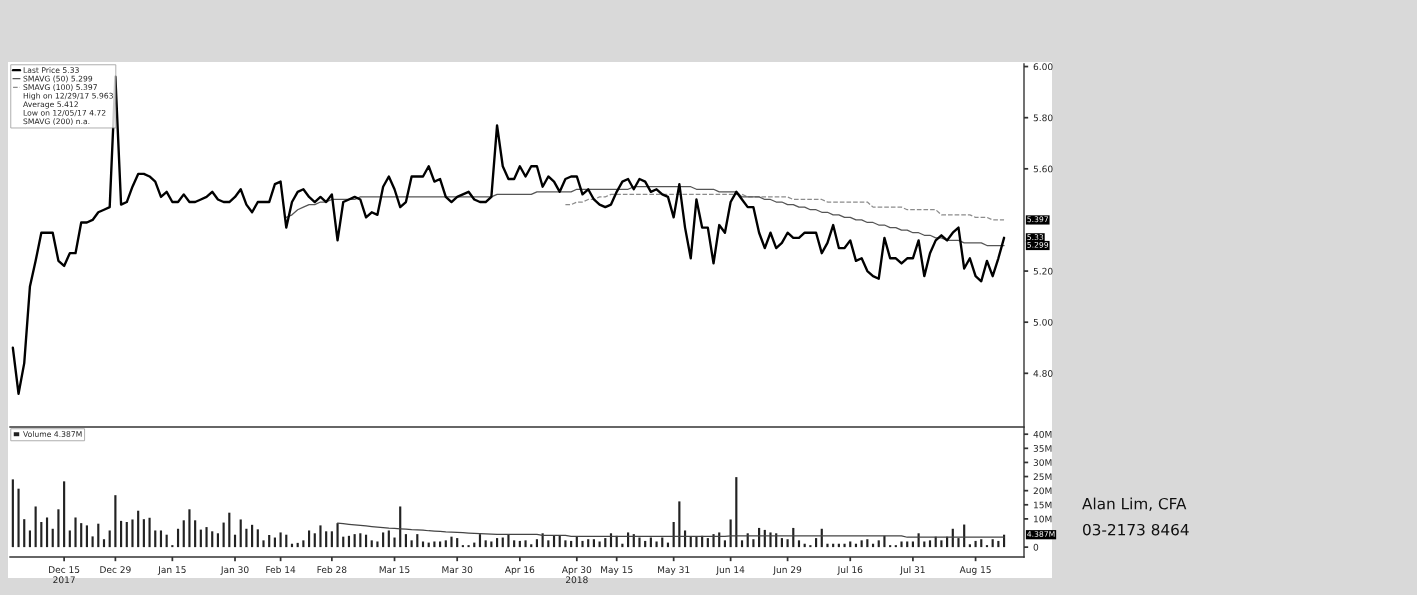 The width and height of the screenshot is (1417, 595). What do you see at coordinates (1043, 67) in the screenshot?
I see `y-tick-label: 6.00` at bounding box center [1043, 67].